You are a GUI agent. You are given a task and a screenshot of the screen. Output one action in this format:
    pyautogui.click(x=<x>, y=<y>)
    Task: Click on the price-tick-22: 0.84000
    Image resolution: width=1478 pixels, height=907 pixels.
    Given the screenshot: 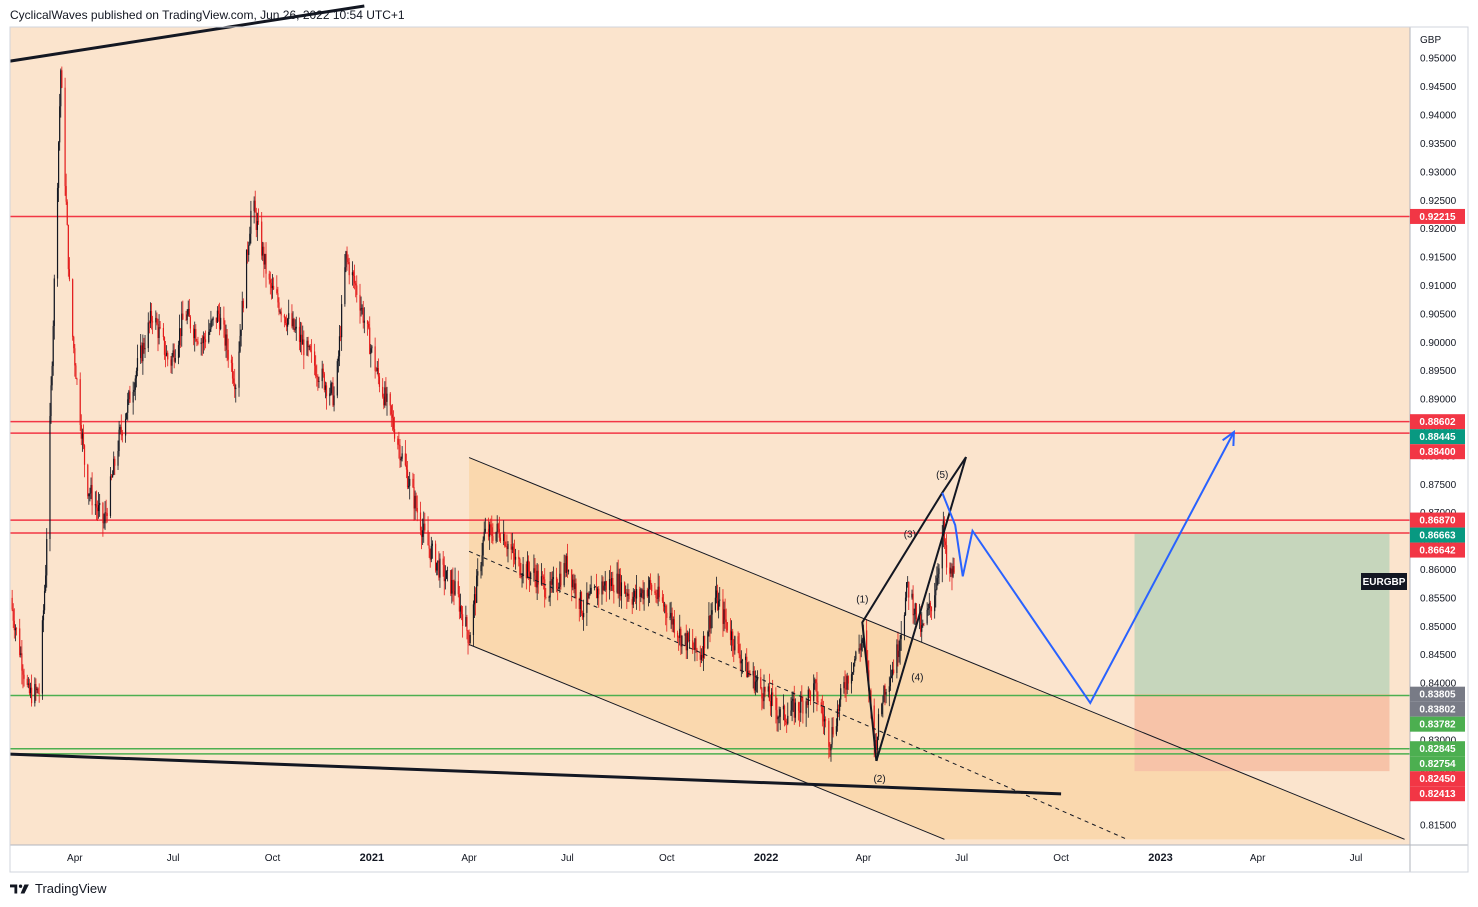 What is the action you would take?
    pyautogui.click(x=1438, y=684)
    